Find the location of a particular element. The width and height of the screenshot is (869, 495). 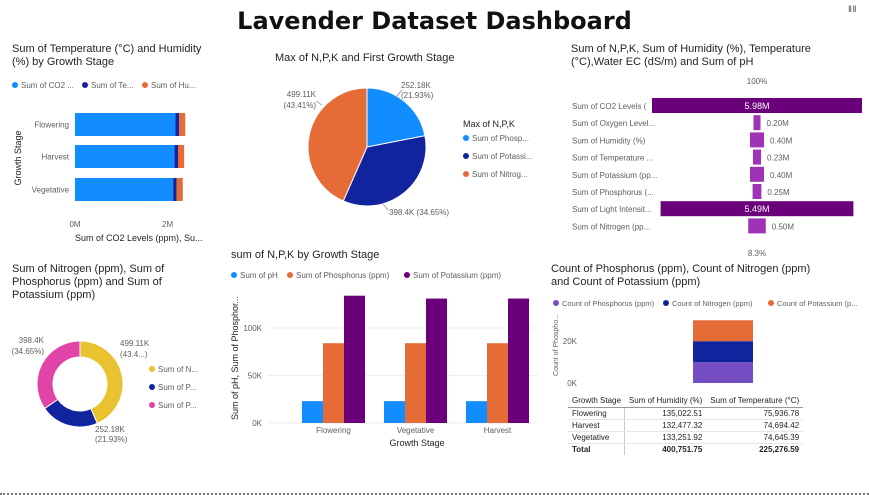

table-cell: 74,645.39 is located at coordinates (755, 437).